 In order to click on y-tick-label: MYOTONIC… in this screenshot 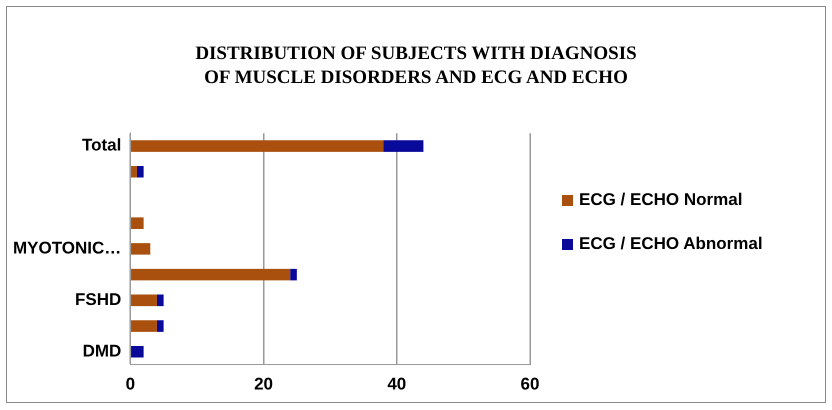, I will do `click(67, 248)`.